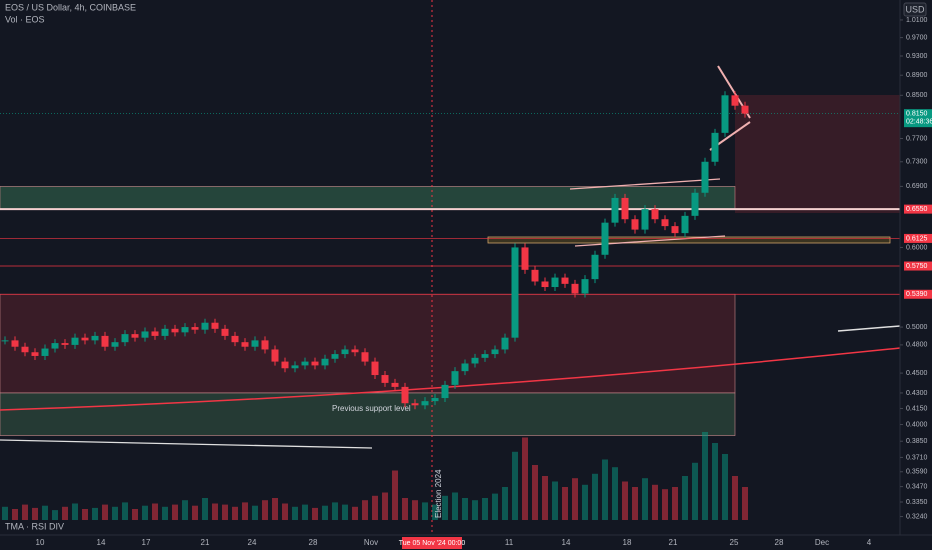 The height and width of the screenshot is (550, 932). Describe the element at coordinates (917, 441) in the screenshot. I see `y-tick-label: 0.3850` at that location.